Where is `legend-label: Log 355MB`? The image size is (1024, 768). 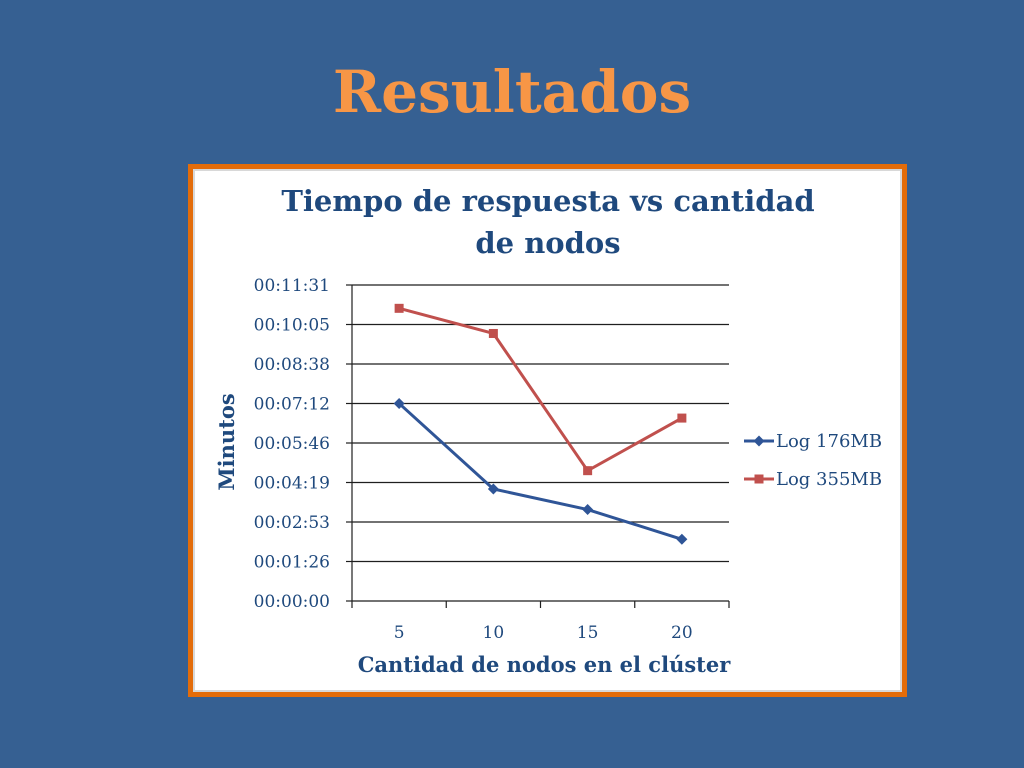 legend-label: Log 355MB is located at coordinates (829, 479).